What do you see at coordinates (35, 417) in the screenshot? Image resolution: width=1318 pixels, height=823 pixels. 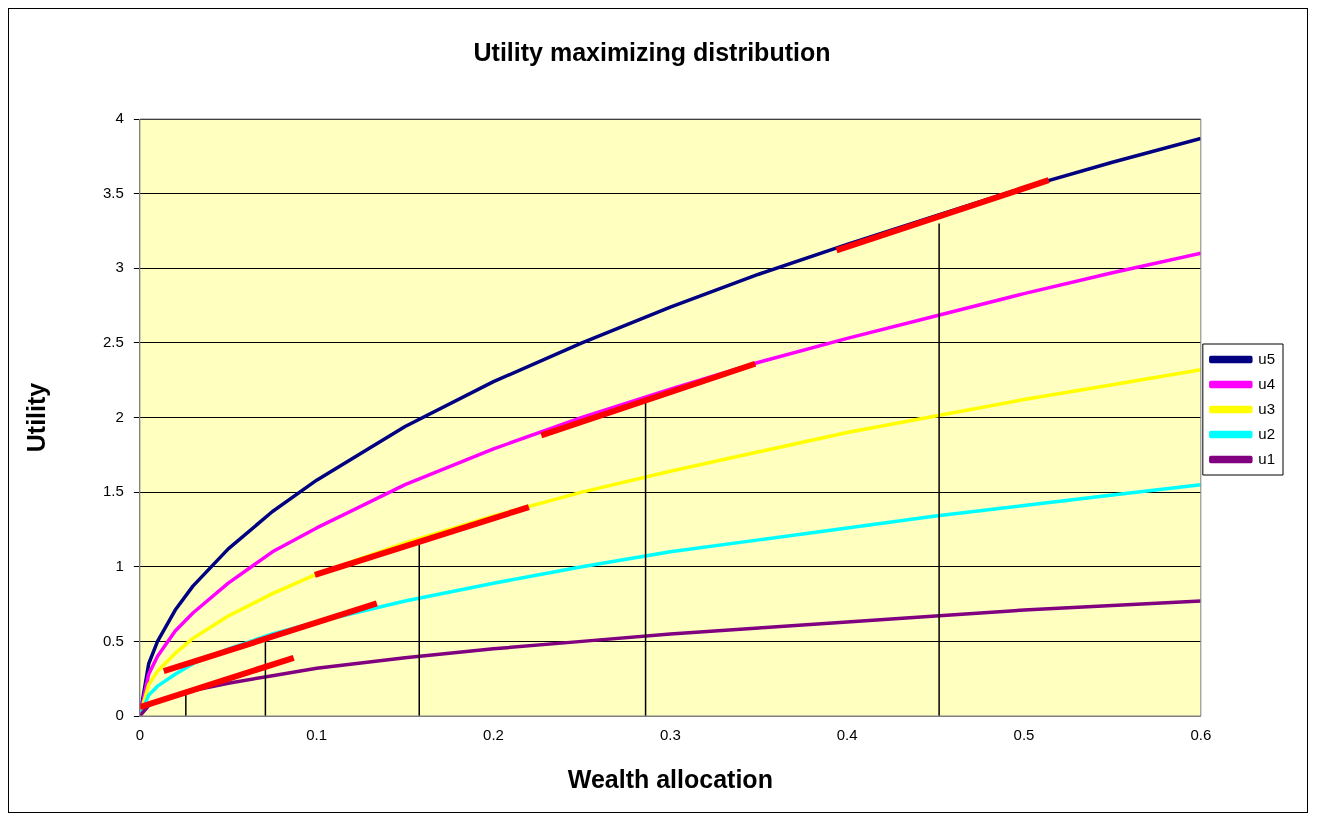 I see `y-axis-title: Utility` at bounding box center [35, 417].